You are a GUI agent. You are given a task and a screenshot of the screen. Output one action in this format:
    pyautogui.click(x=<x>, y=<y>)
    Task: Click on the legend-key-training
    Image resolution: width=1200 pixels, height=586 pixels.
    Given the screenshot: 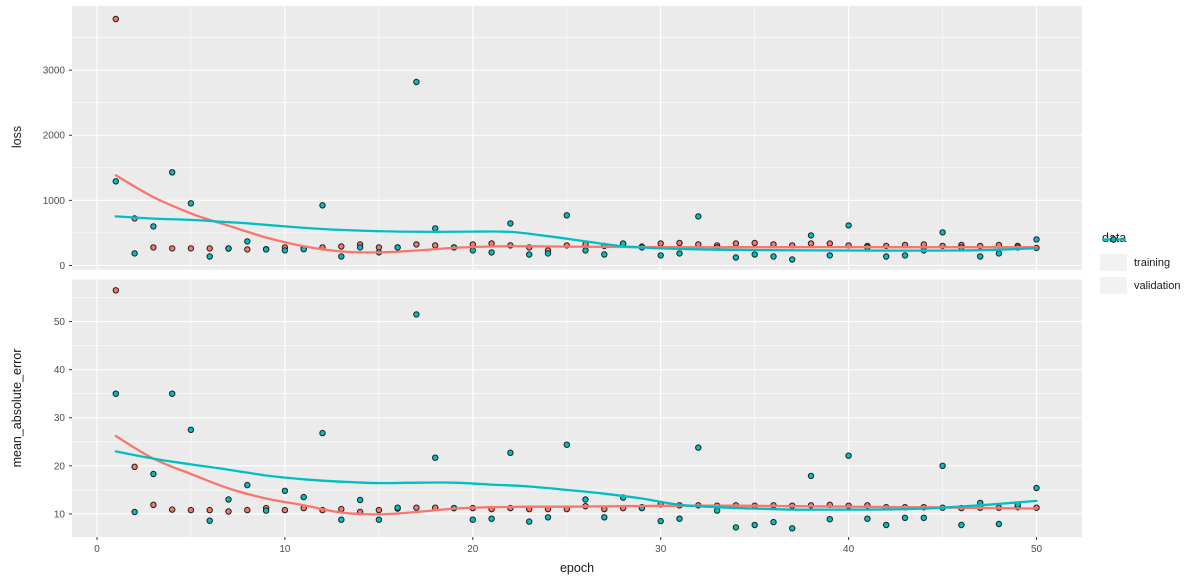 What is the action you would take?
    pyautogui.click(x=1113, y=253)
    